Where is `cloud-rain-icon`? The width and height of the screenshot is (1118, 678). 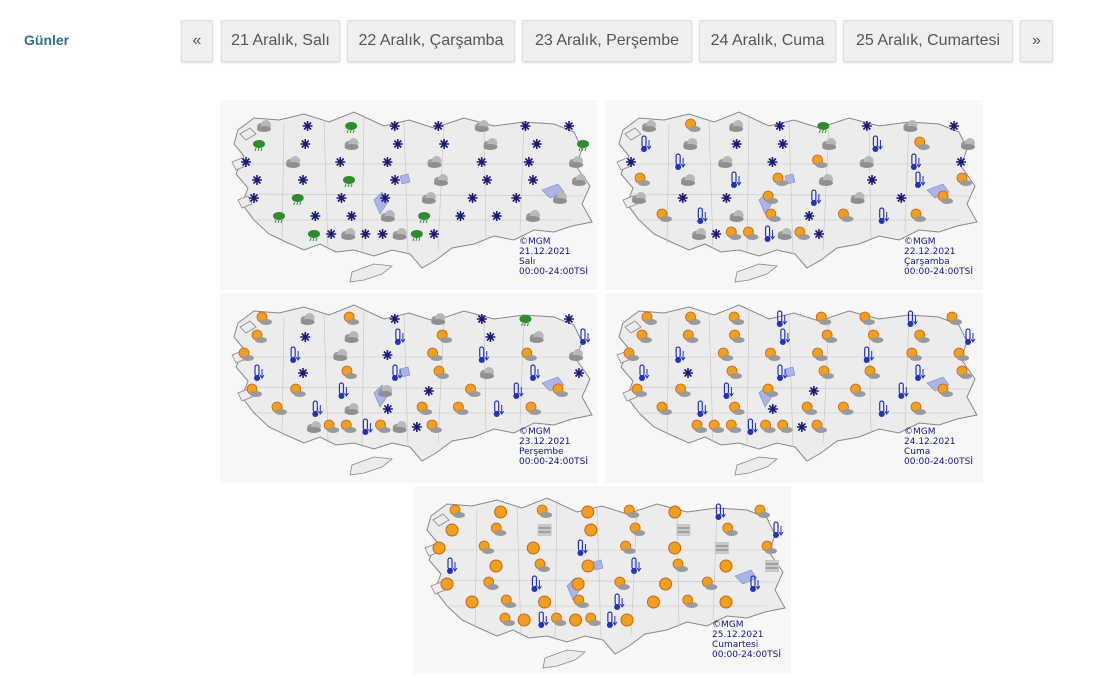 cloud-rain-icon is located at coordinates (349, 182).